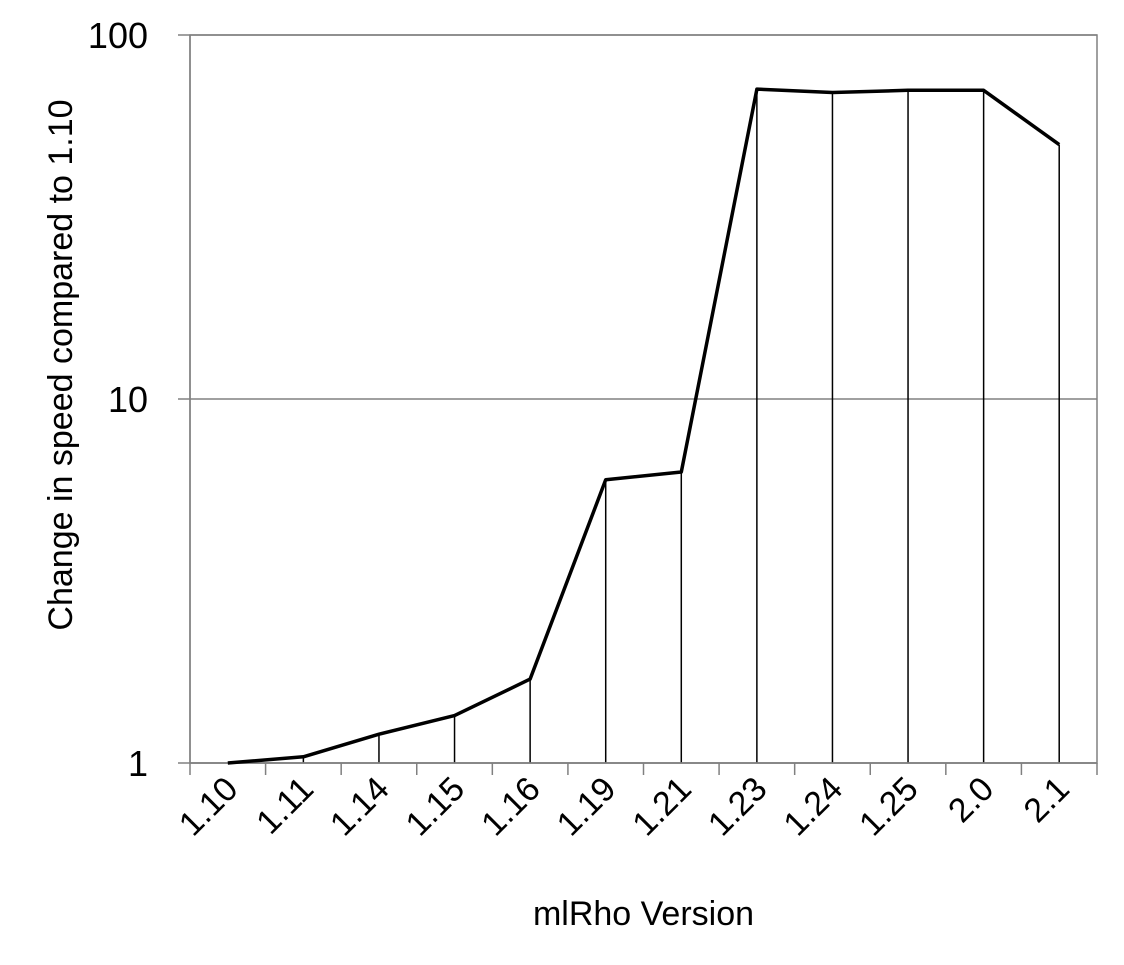 The height and width of the screenshot is (965, 1124). What do you see at coordinates (738, 807) in the screenshot?
I see `x-tick-label: 1.23` at bounding box center [738, 807].